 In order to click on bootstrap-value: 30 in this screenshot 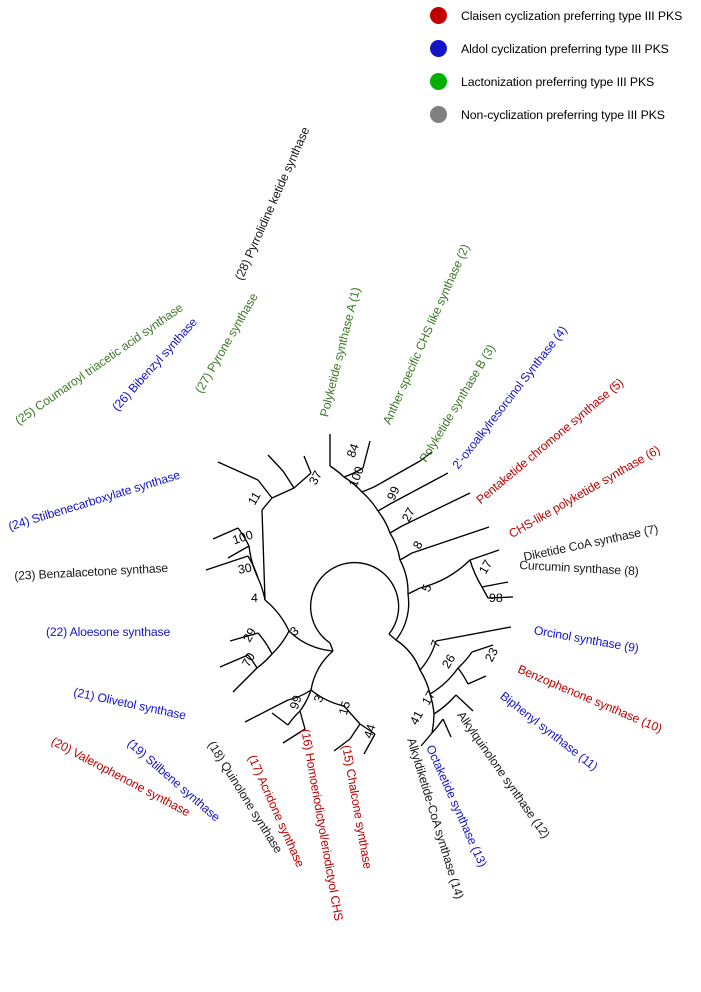, I will do `click(244, 568)`.